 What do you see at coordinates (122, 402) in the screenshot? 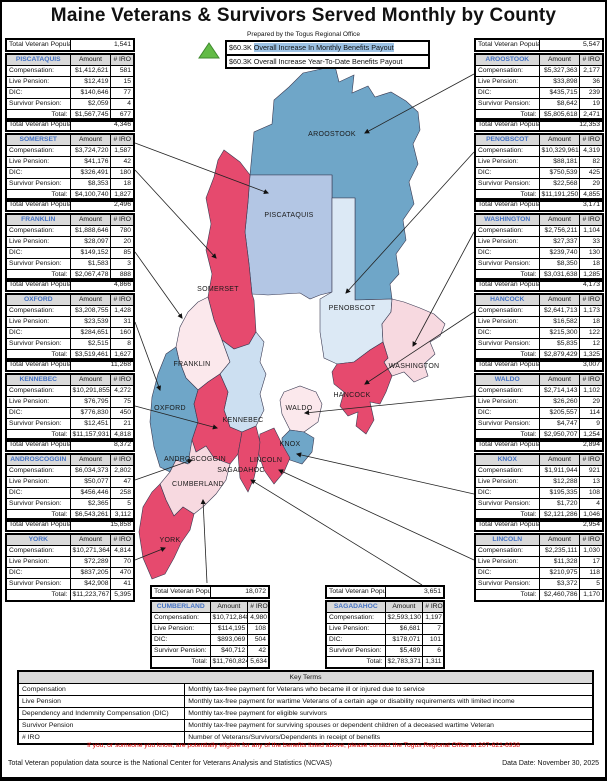
I see `iro-value: 75` at bounding box center [122, 402].